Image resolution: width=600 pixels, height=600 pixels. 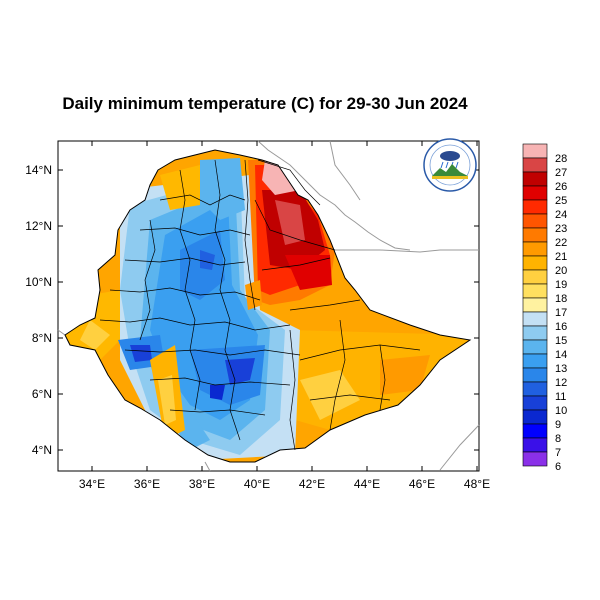 I want to click on lat-label-8n: 8°N, so click(x=42, y=338).